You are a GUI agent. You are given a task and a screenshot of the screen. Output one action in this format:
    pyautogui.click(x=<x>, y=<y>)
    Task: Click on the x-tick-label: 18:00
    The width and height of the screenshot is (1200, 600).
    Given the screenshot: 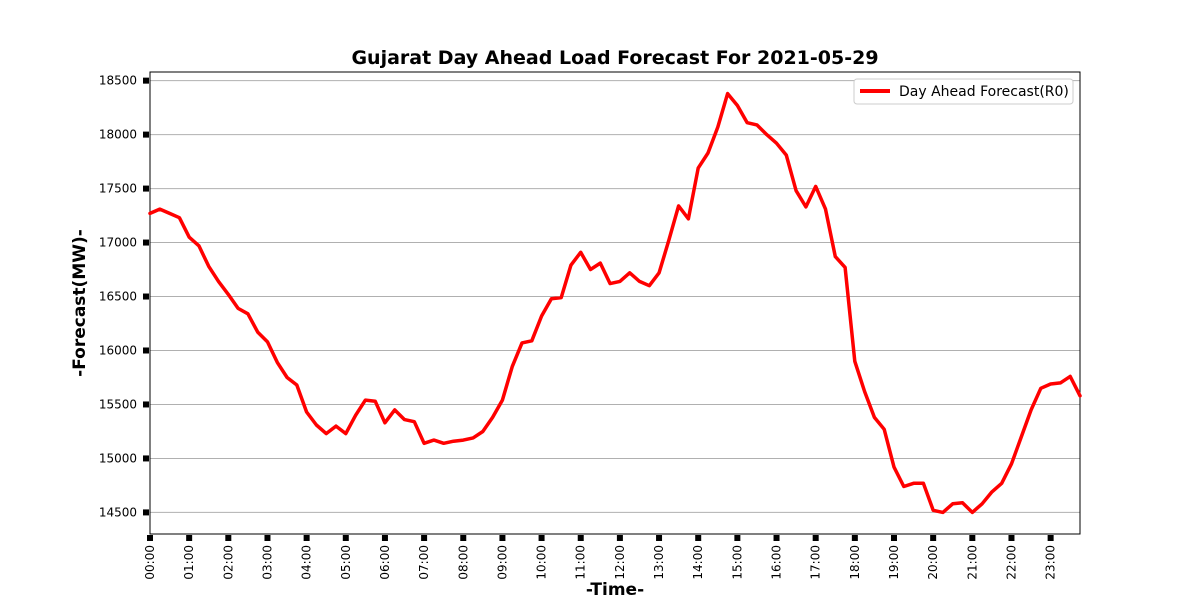 What is the action you would take?
    pyautogui.click(x=855, y=562)
    